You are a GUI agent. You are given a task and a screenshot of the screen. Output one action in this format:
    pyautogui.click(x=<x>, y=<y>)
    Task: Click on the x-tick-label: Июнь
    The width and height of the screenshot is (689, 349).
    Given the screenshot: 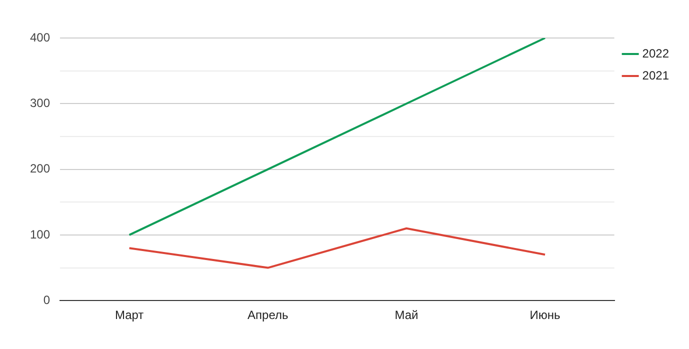 What is the action you would take?
    pyautogui.click(x=545, y=315)
    